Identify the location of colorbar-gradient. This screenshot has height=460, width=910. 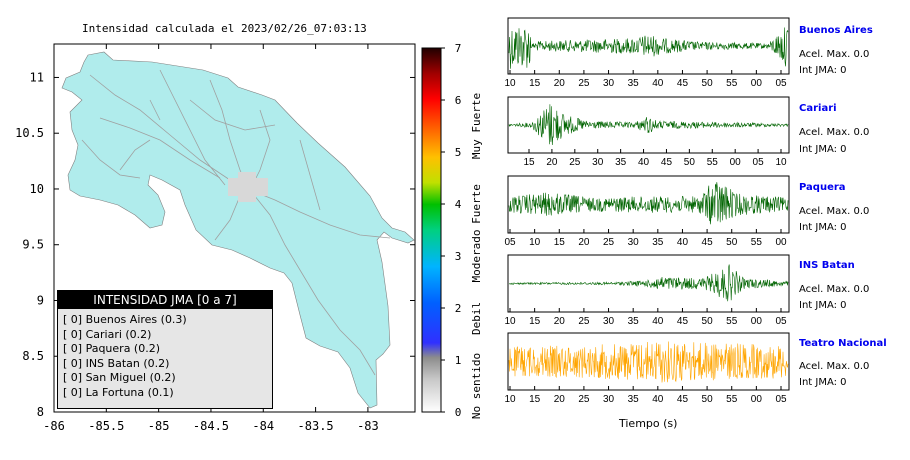
(431, 230).